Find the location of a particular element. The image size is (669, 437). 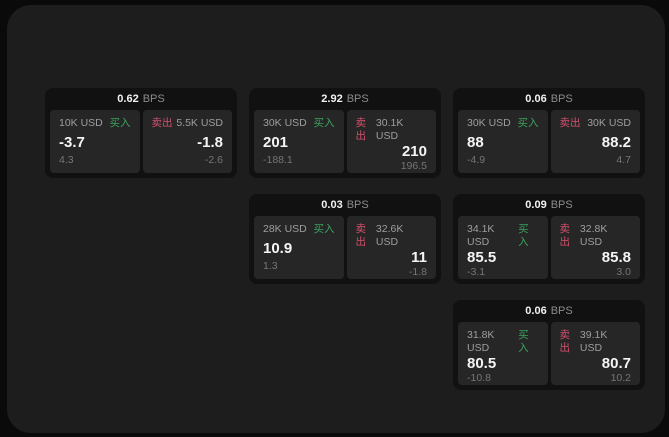

bps-header: 0.62 BPS is located at coordinates (141, 99).